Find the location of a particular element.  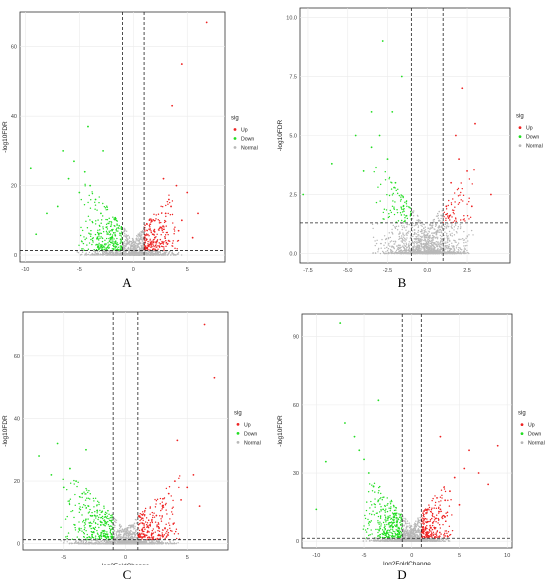

down-point is located at coordinates (103, 531).